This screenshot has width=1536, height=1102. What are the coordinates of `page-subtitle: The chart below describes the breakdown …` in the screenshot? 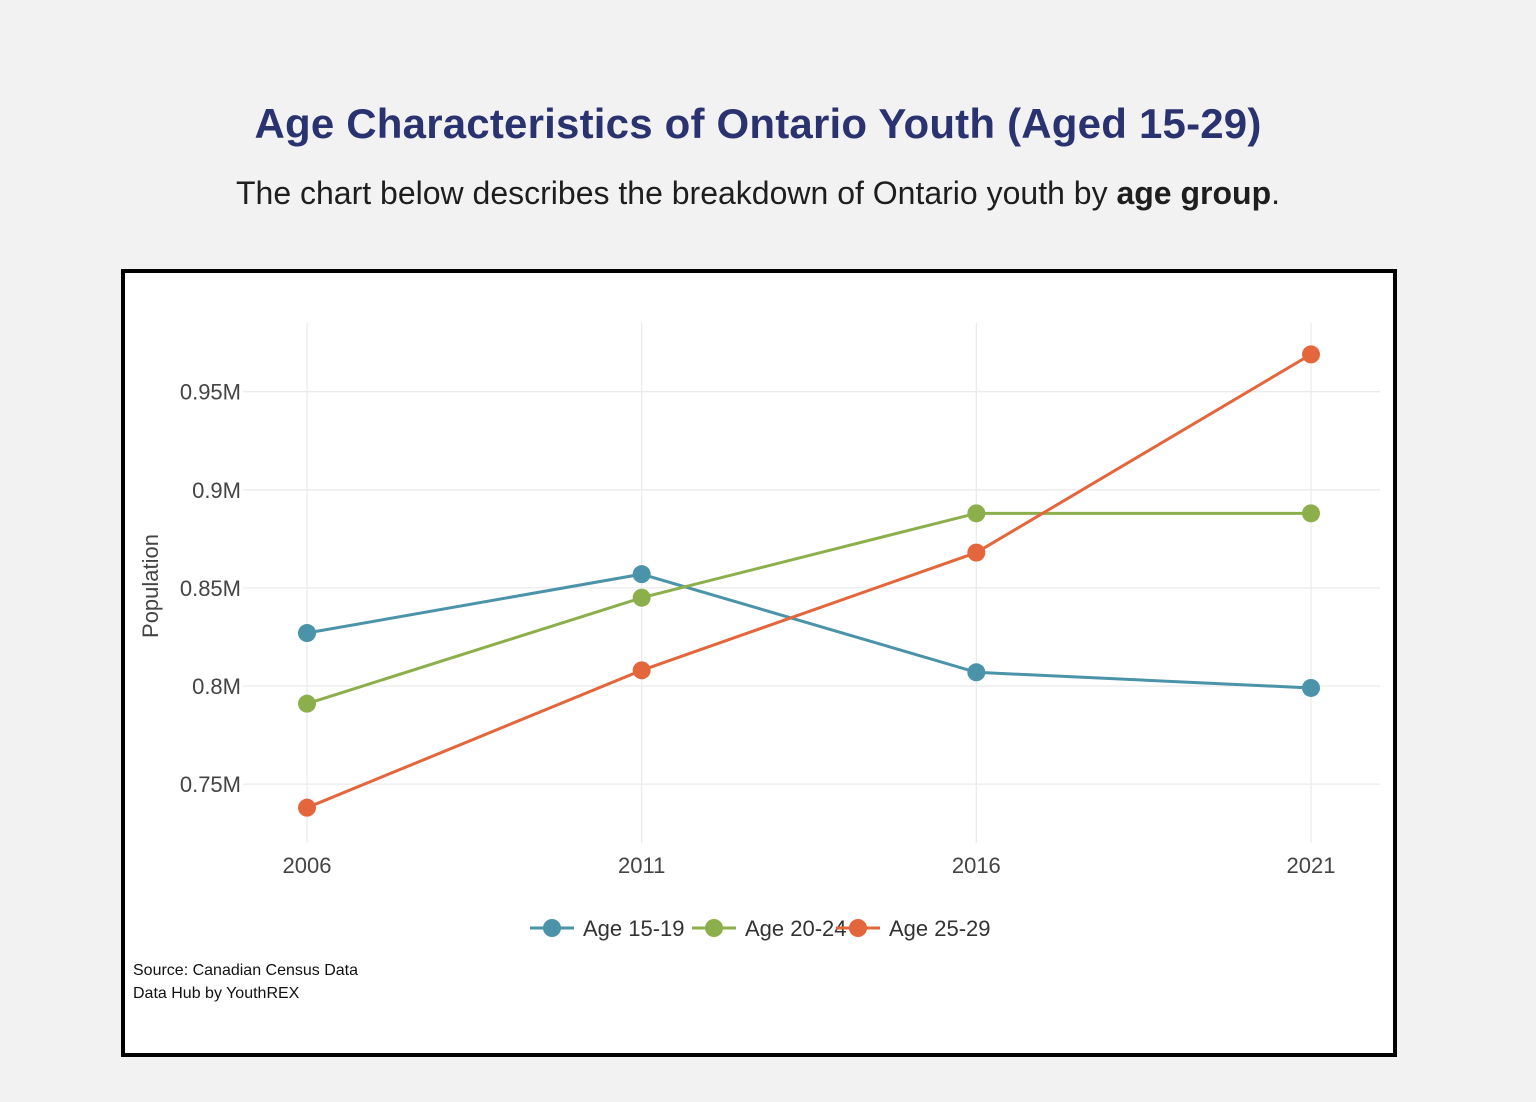 It's located at (758, 193).